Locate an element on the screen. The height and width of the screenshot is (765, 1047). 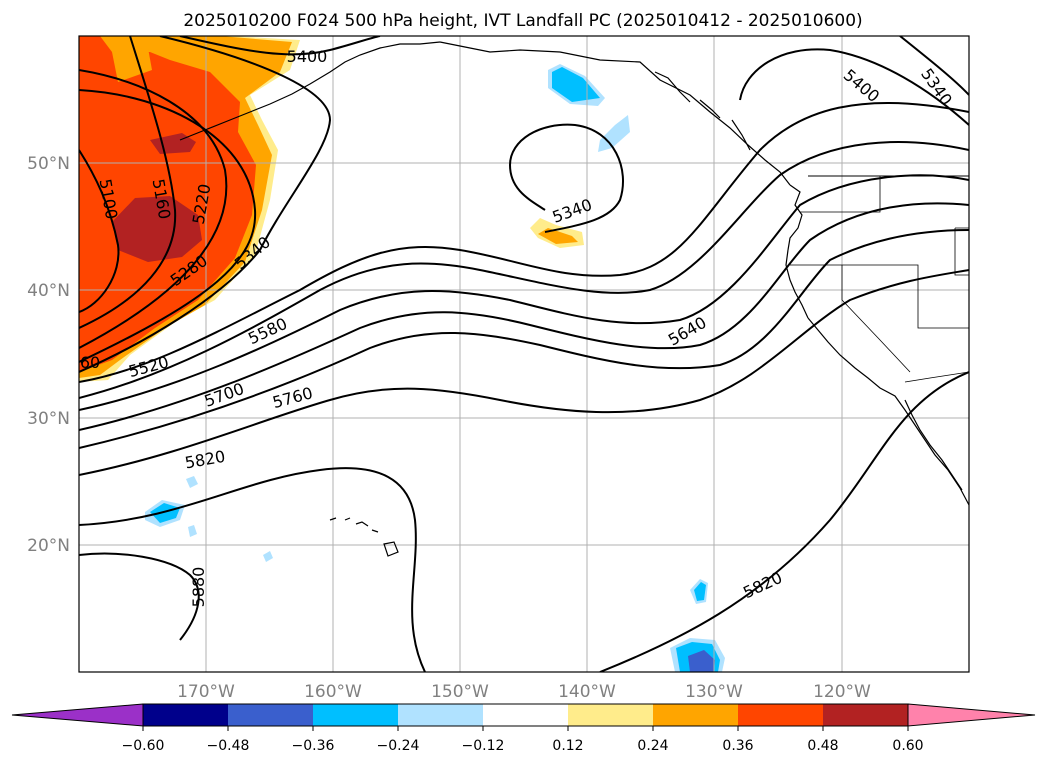
coast-hawaii is located at coordinates (364, 537).